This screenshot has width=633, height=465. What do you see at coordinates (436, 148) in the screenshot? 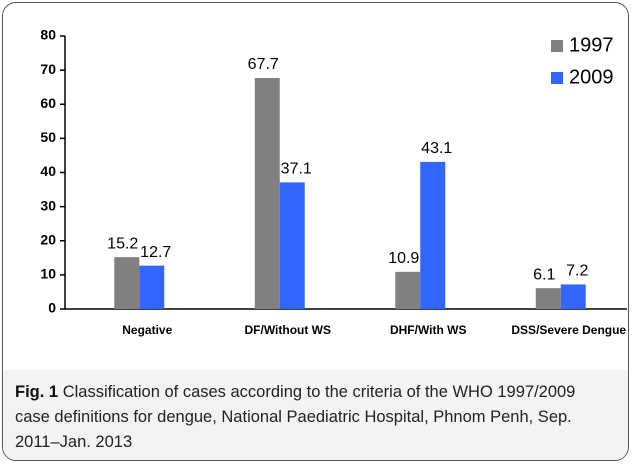
I see `value-label: 43.1` at bounding box center [436, 148].